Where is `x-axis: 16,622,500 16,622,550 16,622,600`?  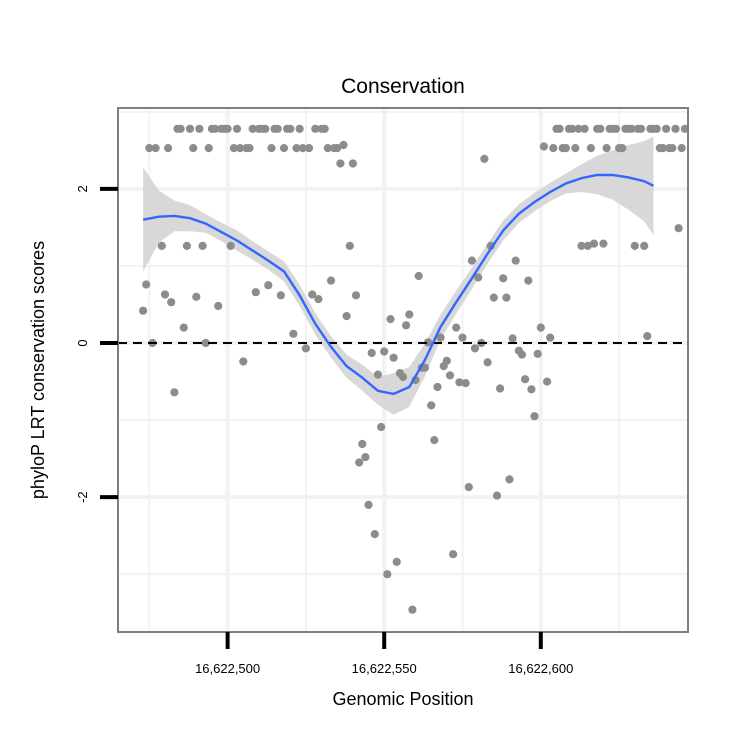 x-axis: 16,622,500 16,622,550 16,622,600 is located at coordinates (384, 654).